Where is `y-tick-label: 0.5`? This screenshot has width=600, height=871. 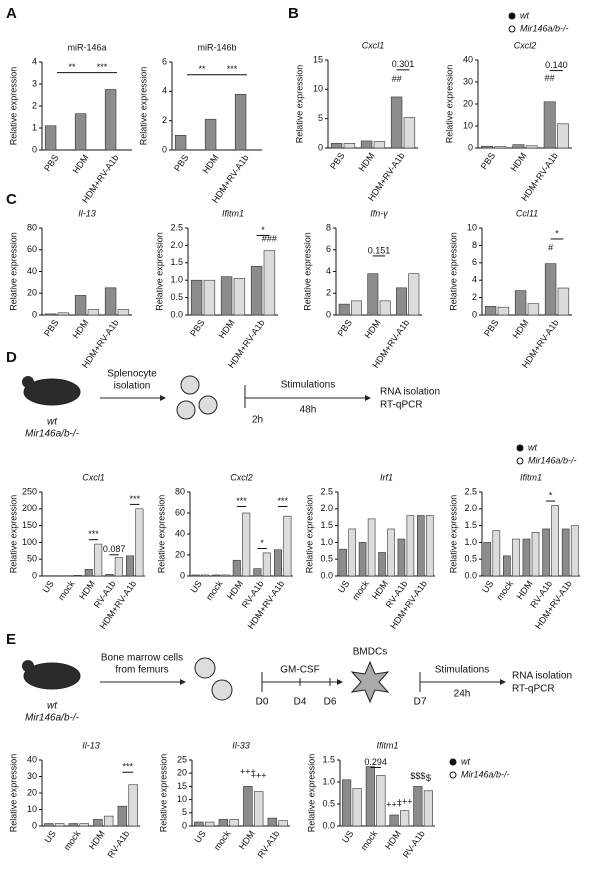
y-tick-label: 0.5 is located at coordinates (328, 803).